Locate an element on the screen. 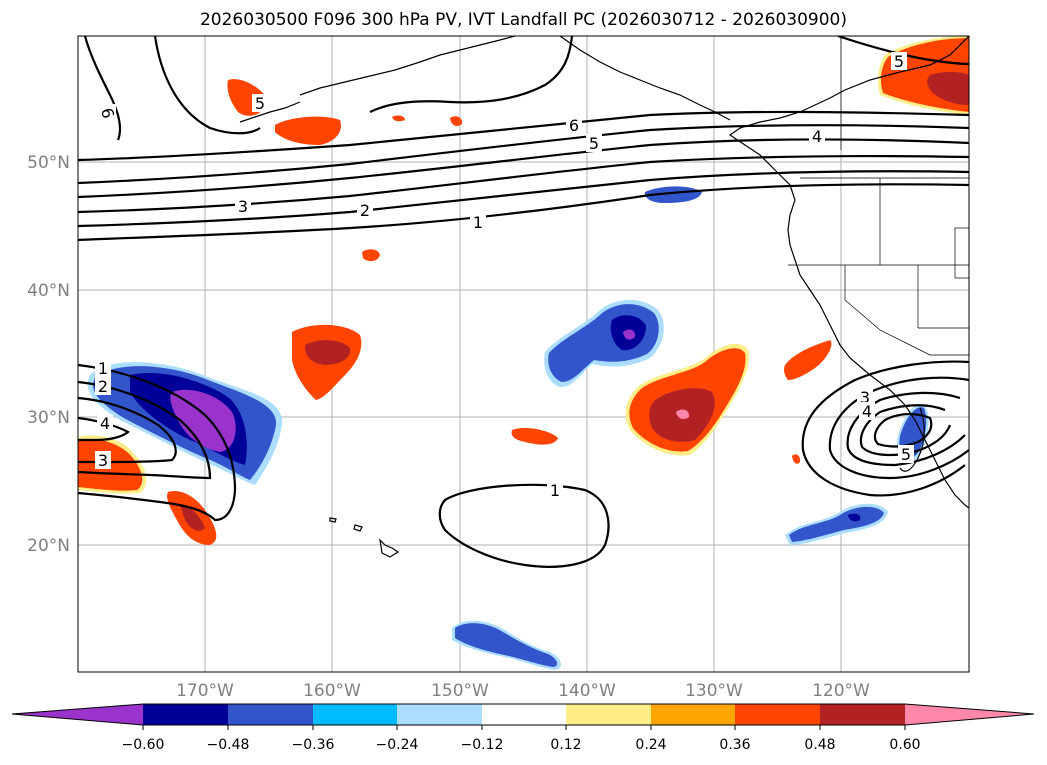 This screenshot has width=1047, height=765. hawaii-oahu is located at coordinates (333, 520).